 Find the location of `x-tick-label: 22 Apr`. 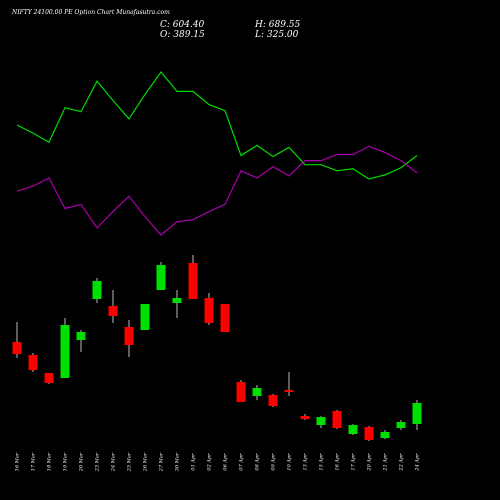

x-tick-label: 22 Apr is located at coordinates (402, 462).